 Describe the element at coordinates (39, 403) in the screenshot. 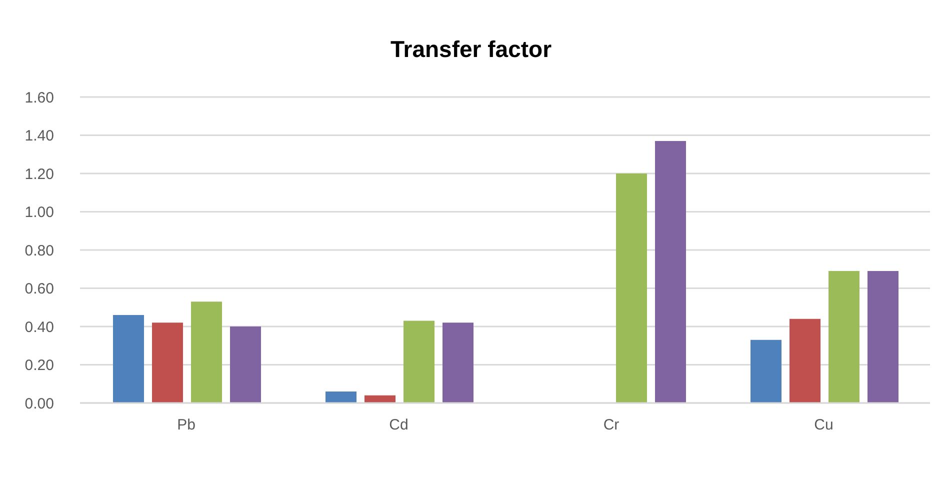

I see `y-tick-label: 0.00` at that location.